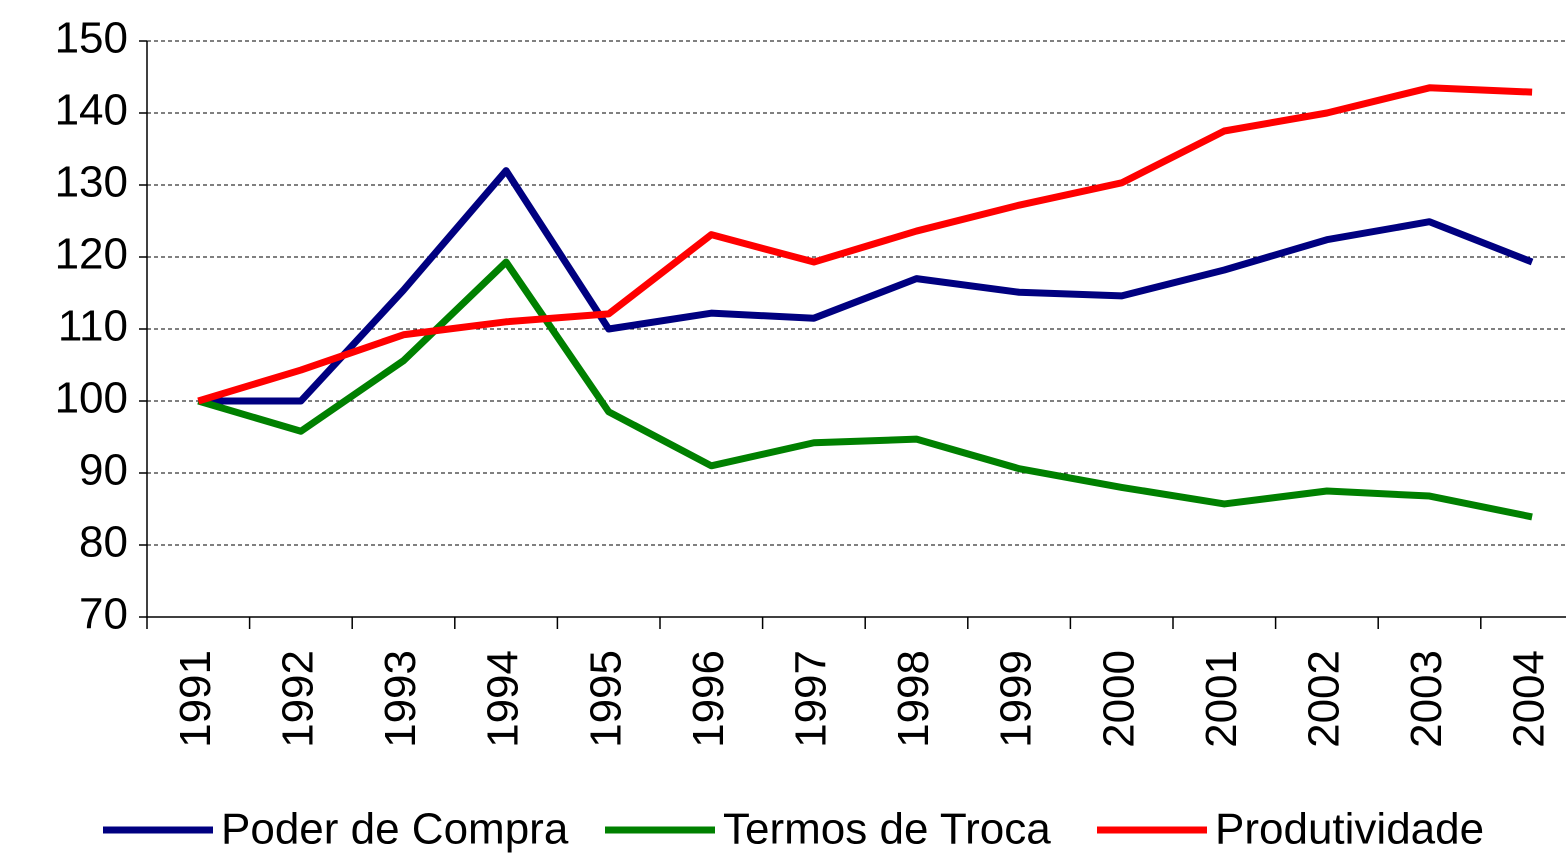 The height and width of the screenshot is (856, 1568). Describe the element at coordinates (91, 398) in the screenshot. I see `y-tick-label: 100` at that location.